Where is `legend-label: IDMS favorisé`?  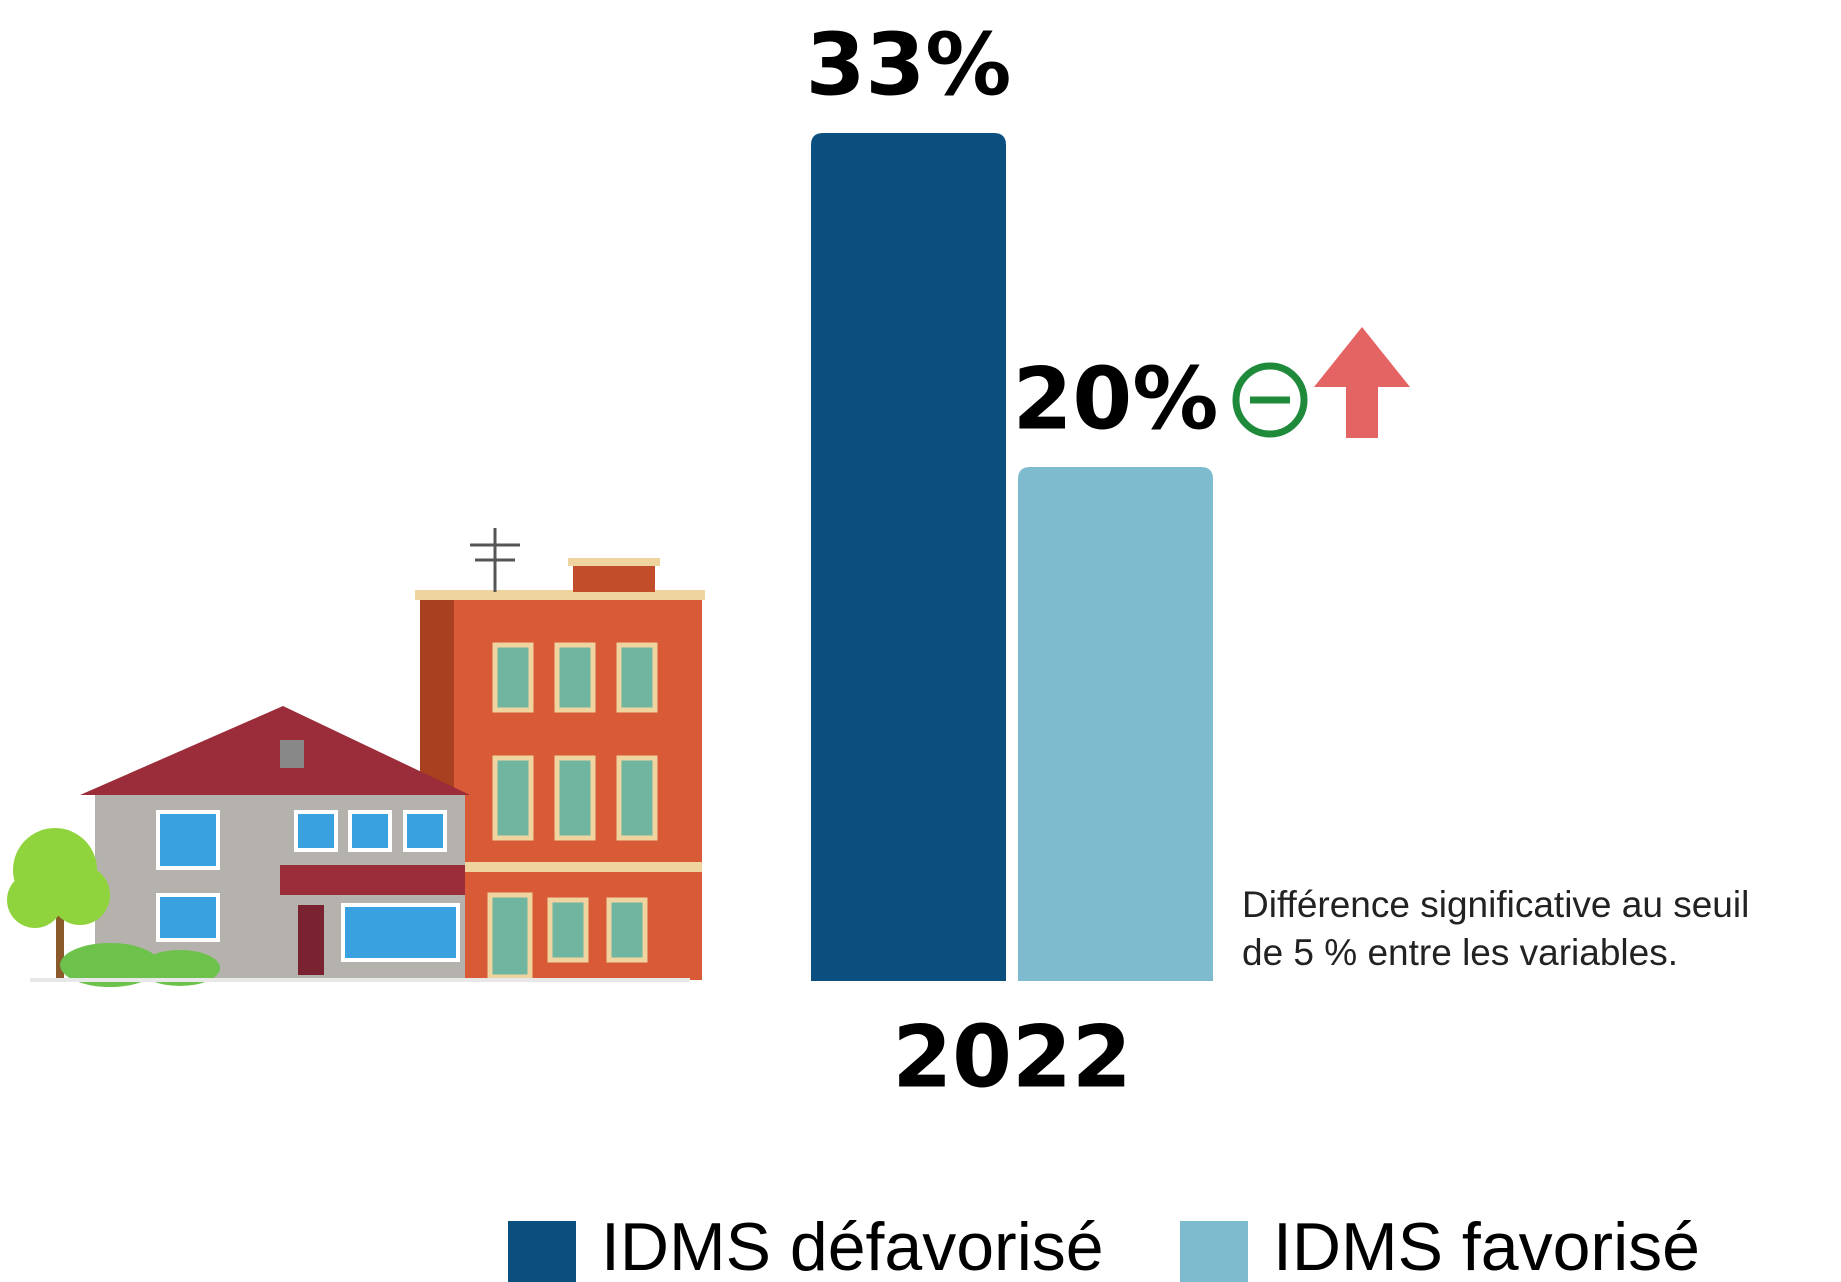
legend-label: IDMS favorisé is located at coordinates (1486, 1245).